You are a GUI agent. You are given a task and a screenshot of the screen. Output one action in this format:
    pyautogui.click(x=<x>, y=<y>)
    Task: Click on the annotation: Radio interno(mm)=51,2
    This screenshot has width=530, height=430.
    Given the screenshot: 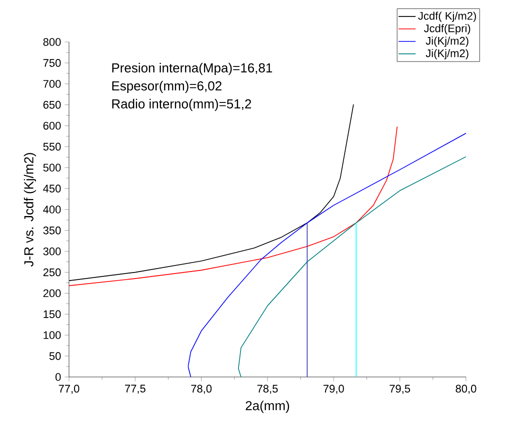 What is the action you would take?
    pyautogui.click(x=182, y=105)
    